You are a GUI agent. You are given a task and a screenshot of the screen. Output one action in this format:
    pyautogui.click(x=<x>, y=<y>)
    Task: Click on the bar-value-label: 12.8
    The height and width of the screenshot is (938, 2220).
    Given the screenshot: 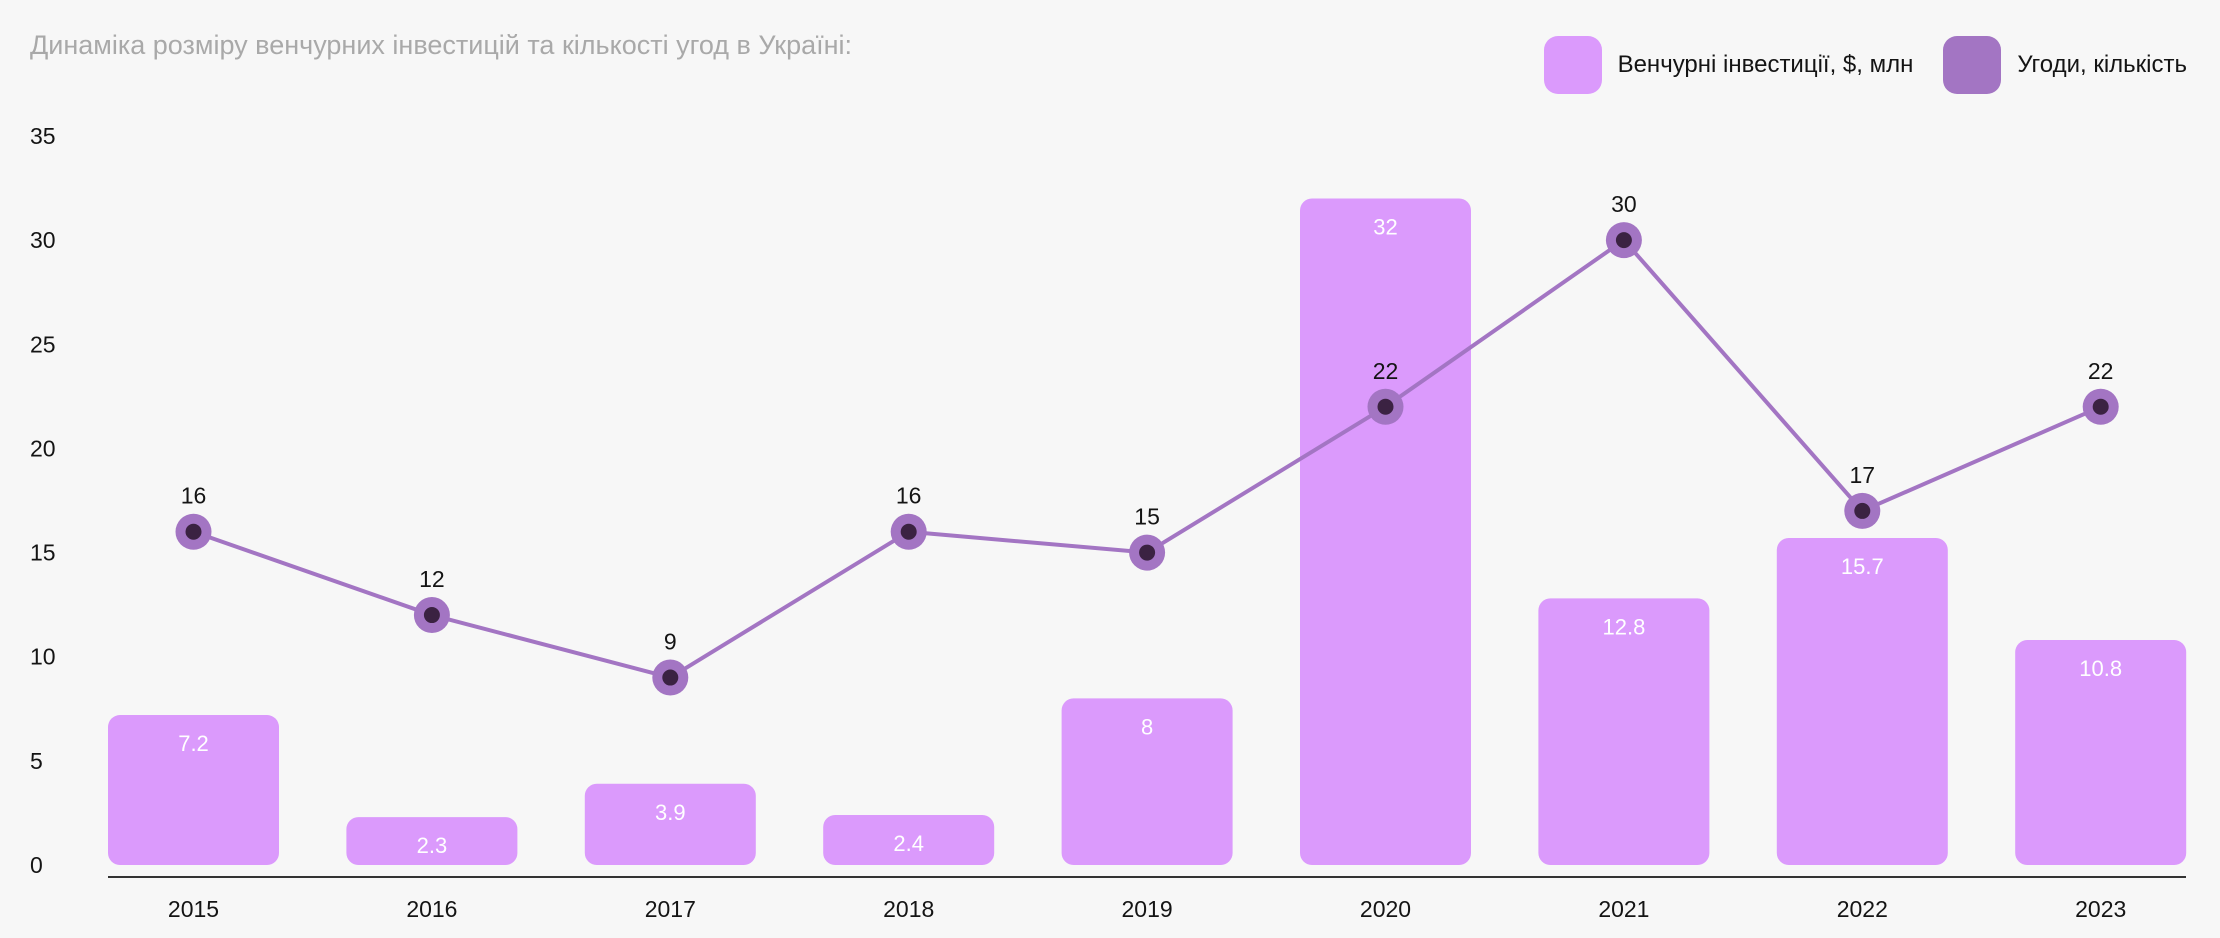 What is the action you would take?
    pyautogui.click(x=1623, y=626)
    